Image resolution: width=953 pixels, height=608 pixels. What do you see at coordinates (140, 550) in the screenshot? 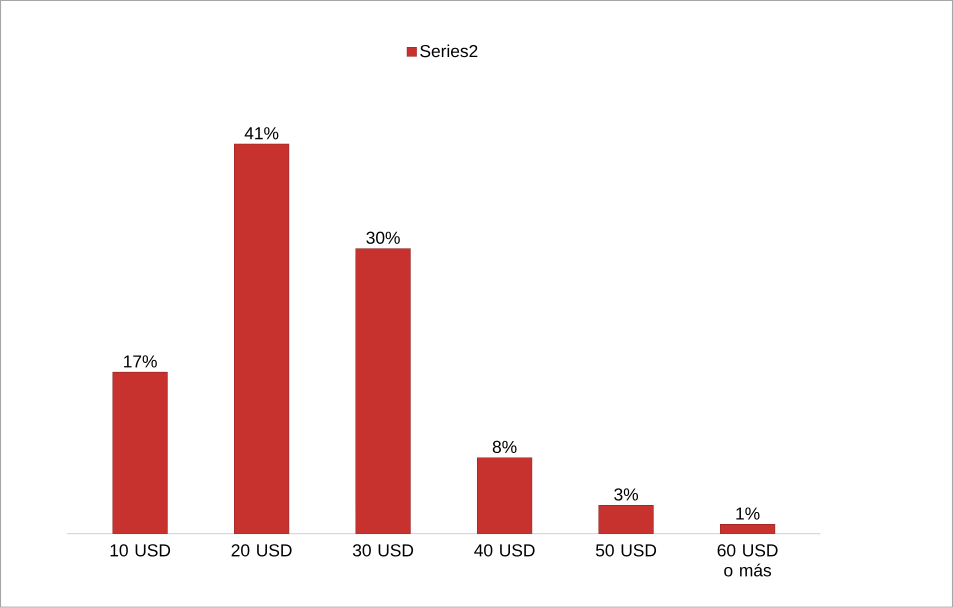
I see `x-tick-label: 10 USD` at bounding box center [140, 550].